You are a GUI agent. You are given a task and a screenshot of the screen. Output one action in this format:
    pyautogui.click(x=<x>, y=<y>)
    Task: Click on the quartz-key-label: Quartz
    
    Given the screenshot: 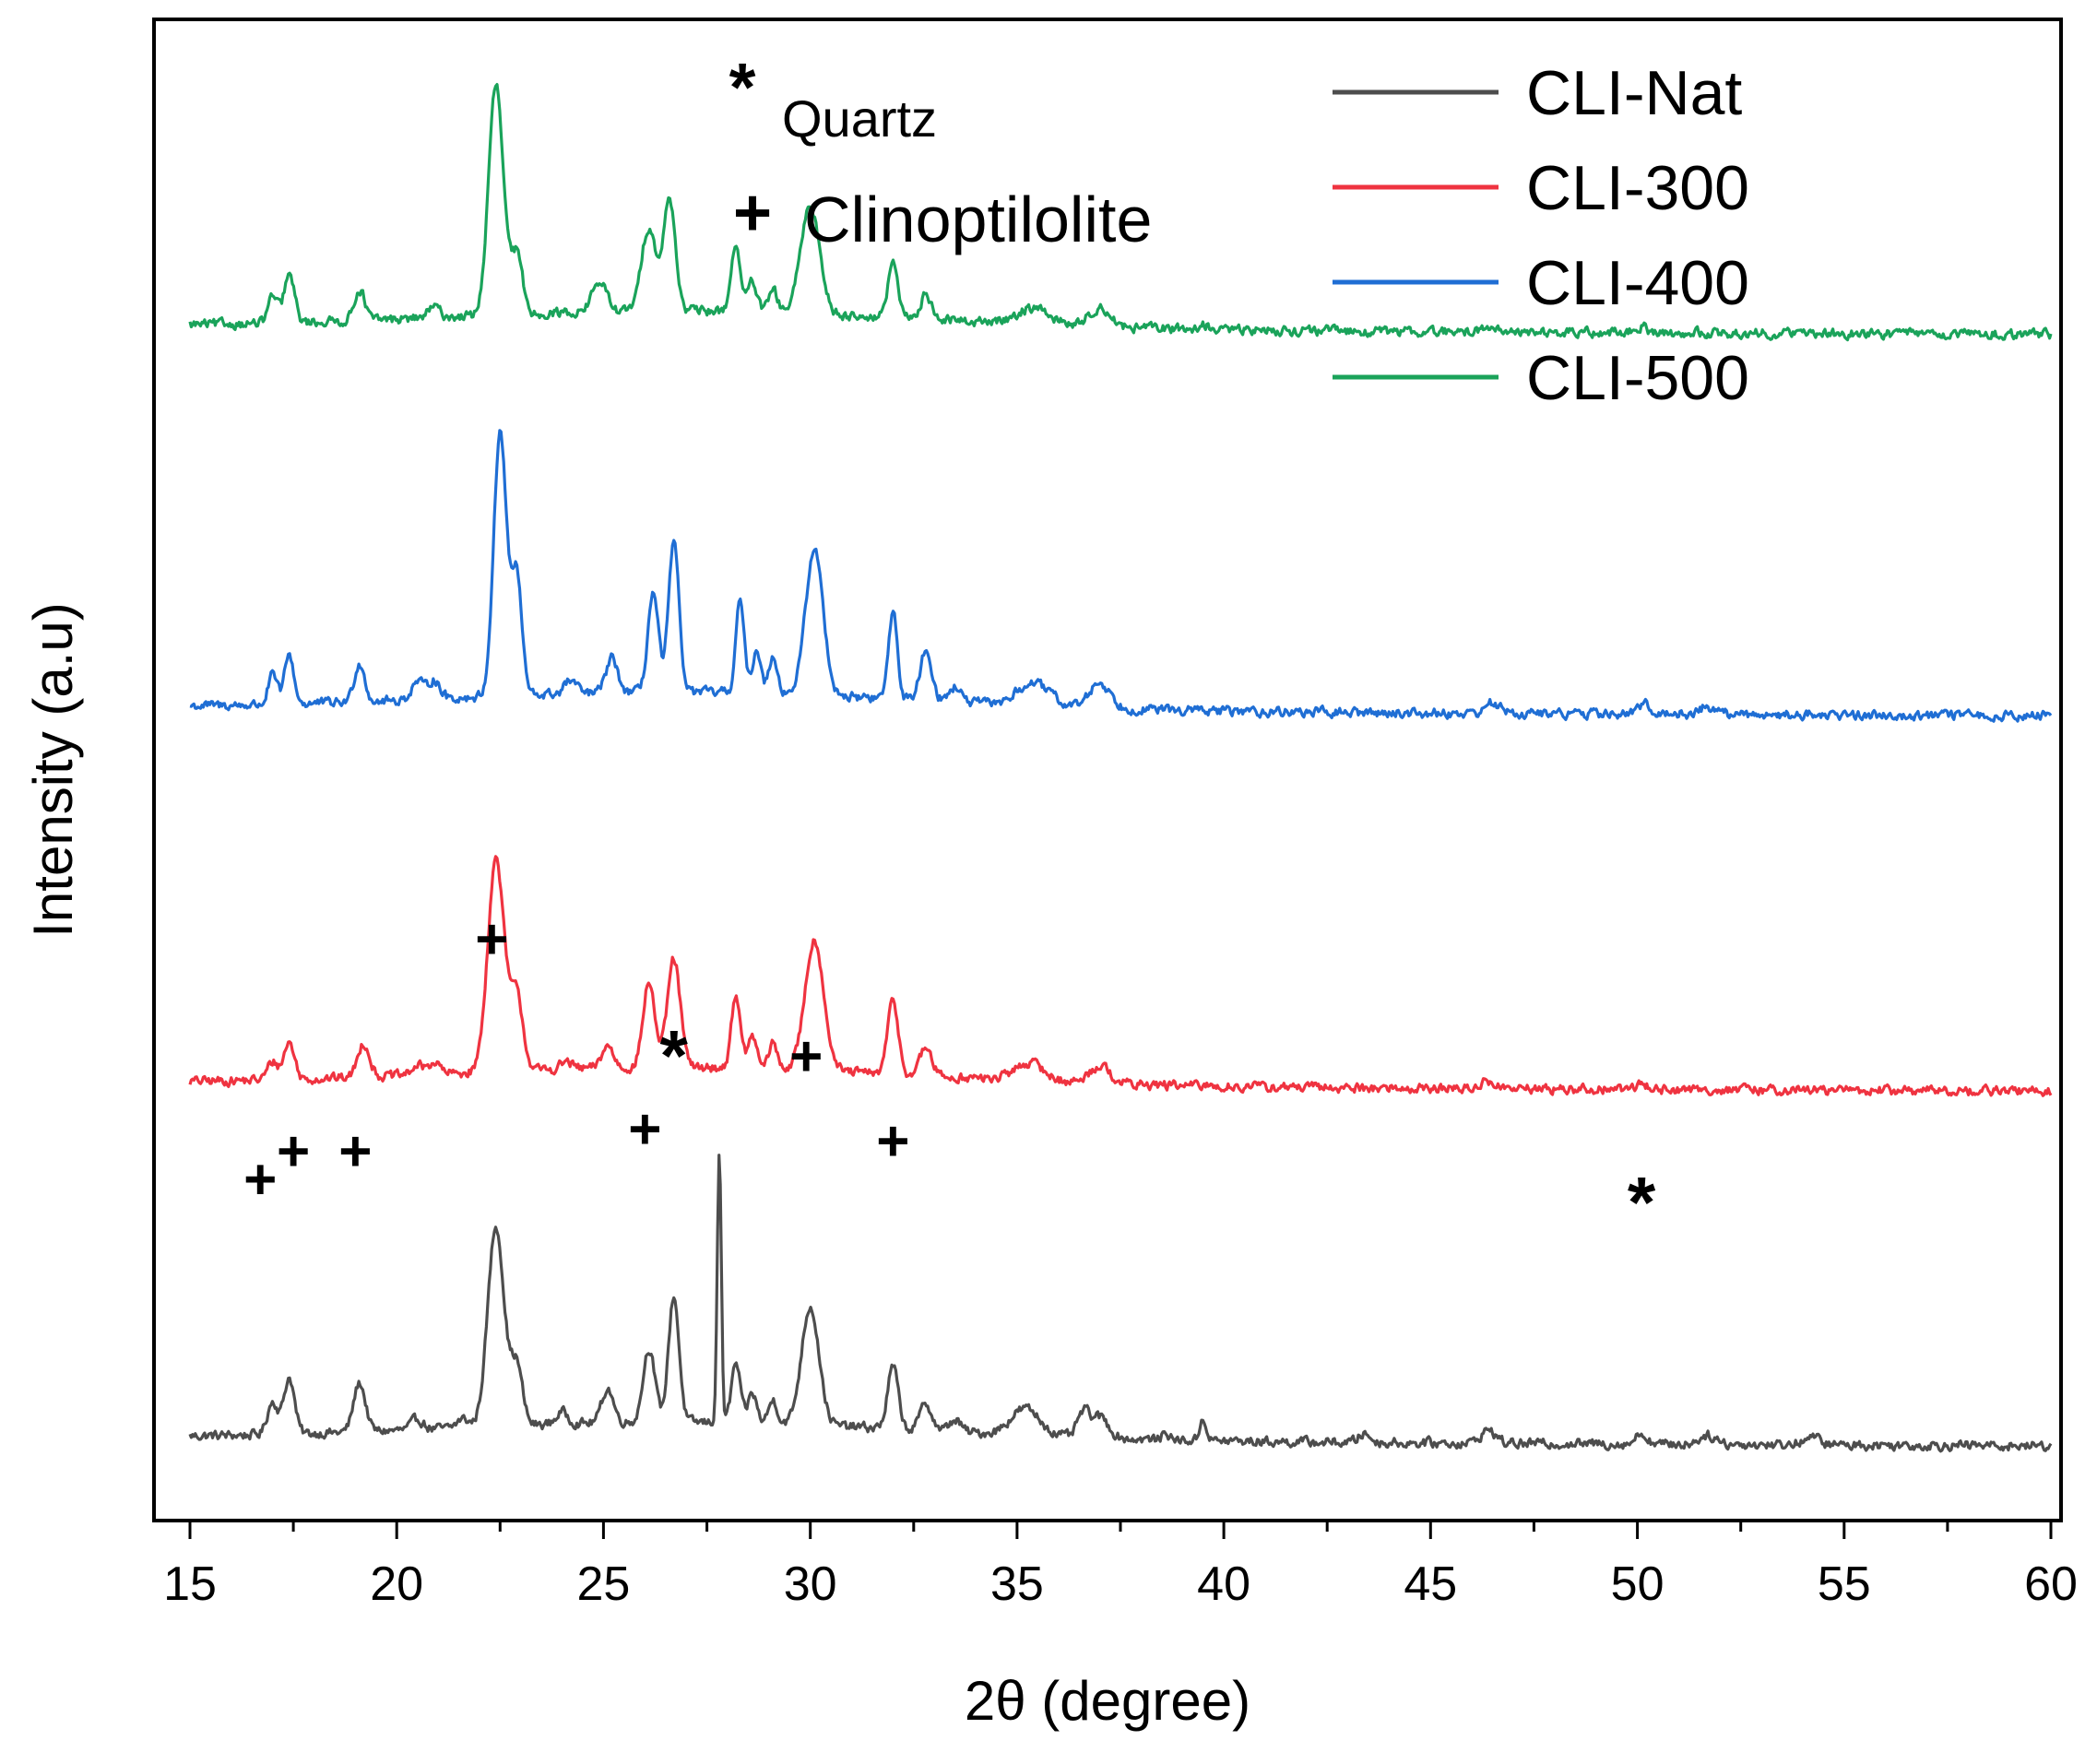 What is the action you would take?
    pyautogui.click(x=859, y=118)
    